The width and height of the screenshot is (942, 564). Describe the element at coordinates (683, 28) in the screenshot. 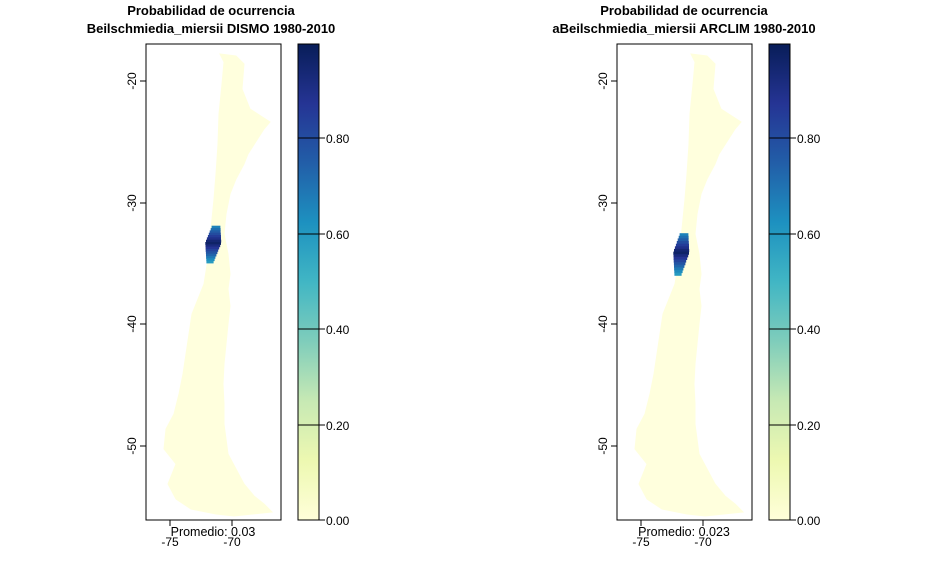

I see `panel-subtitle: aBeilschmiedia_miersii ARCLIM 1980-2010` at that location.